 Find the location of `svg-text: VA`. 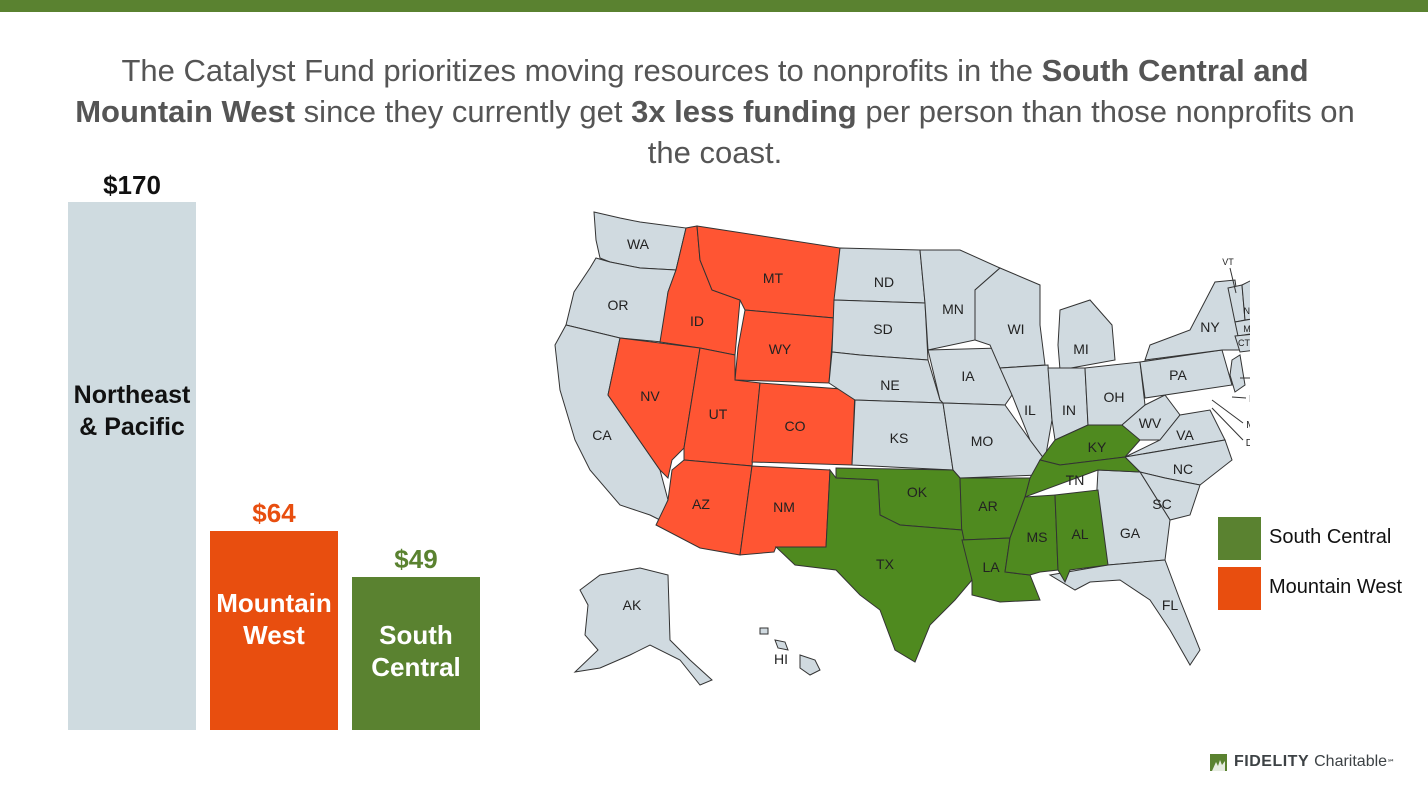

svg-text: VA is located at coordinates (1185, 435).